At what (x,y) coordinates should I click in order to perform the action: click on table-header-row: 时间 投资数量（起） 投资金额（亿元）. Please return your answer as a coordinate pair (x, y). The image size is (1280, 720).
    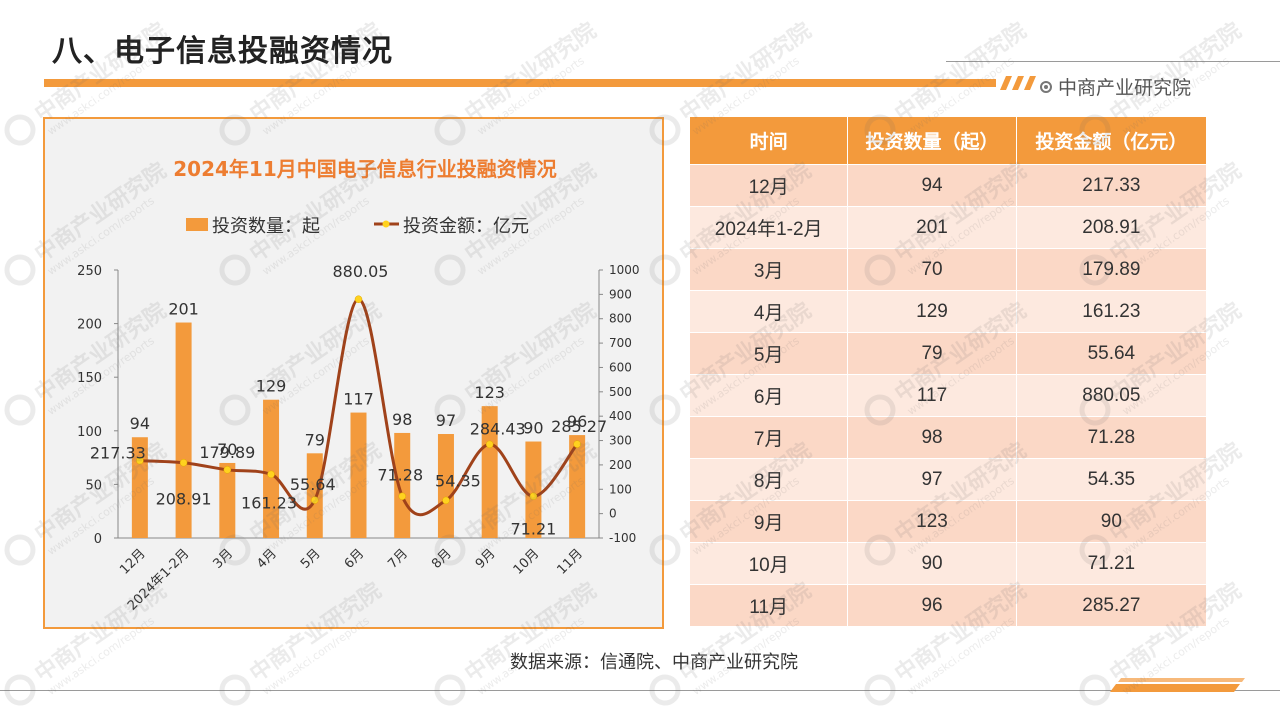
    Looking at the image, I should click on (948, 141).